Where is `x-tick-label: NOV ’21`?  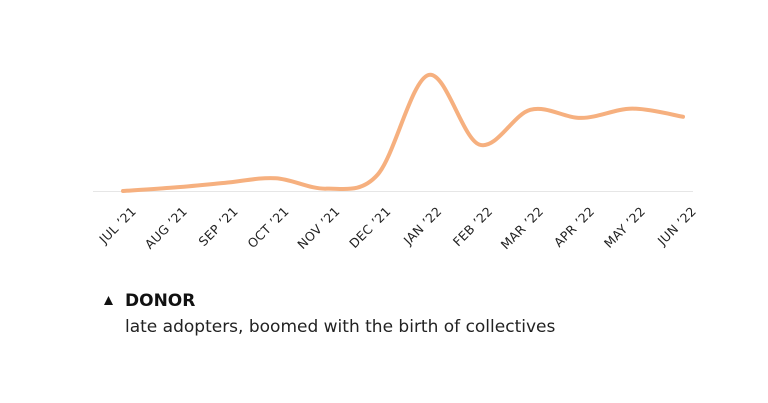
x-tick-label: NOV ’21 is located at coordinates (318, 228).